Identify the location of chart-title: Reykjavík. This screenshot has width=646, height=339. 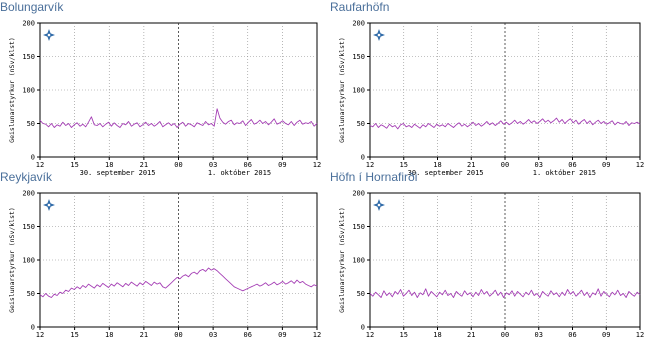
(26, 177).